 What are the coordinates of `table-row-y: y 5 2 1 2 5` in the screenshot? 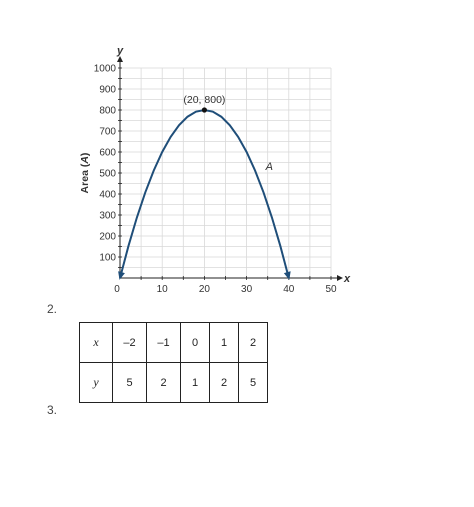 It's located at (173, 382).